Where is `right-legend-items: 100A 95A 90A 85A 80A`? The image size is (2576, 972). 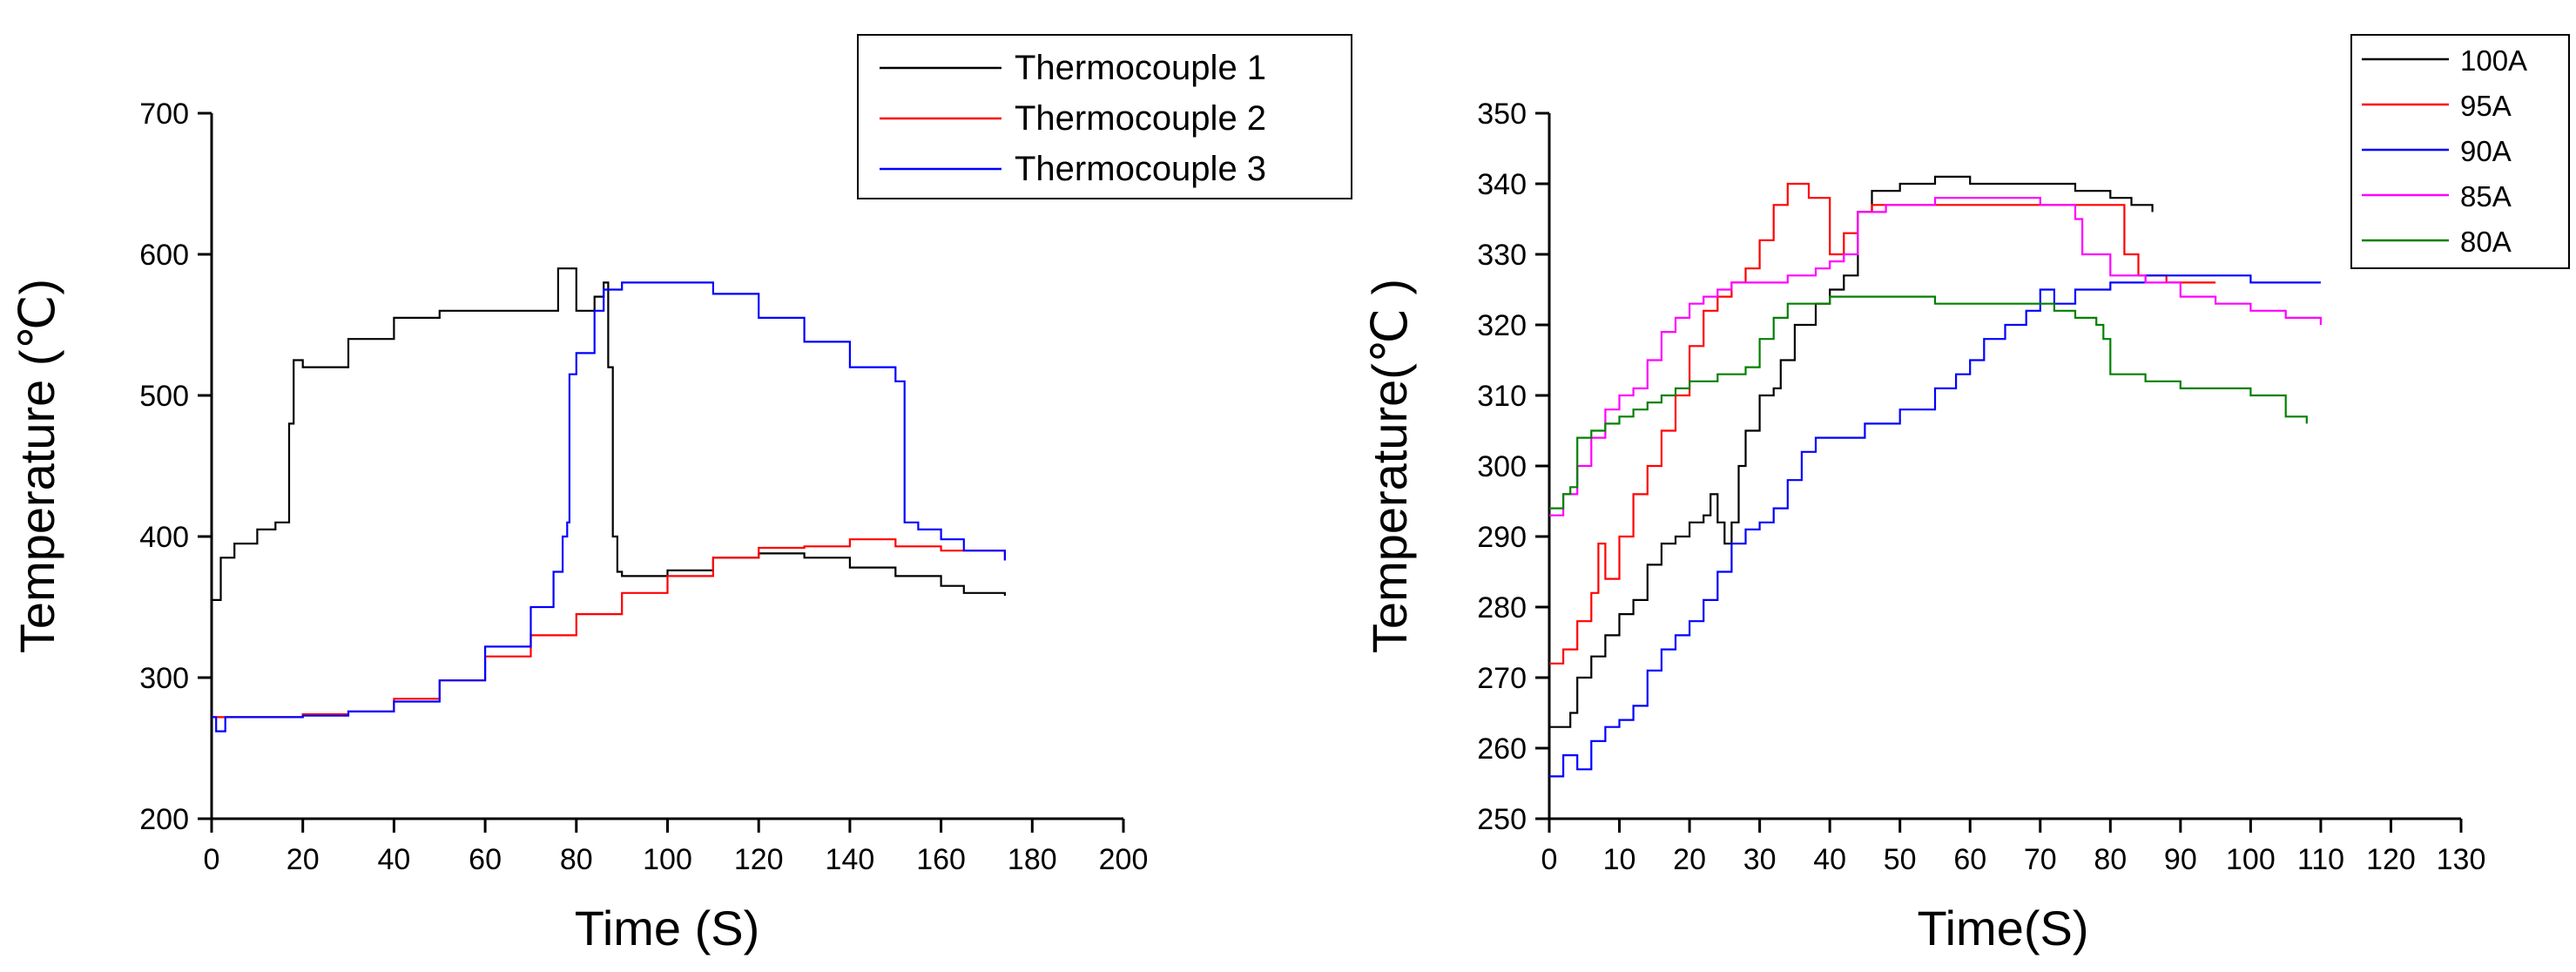 right-legend-items: 100A 95A 90A 85A 80A is located at coordinates (2444, 151).